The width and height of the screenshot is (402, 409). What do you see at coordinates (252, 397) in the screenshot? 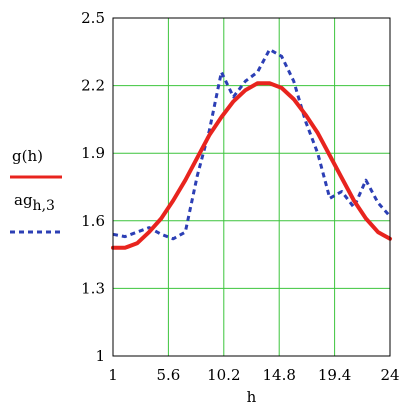
I see `x-axis-label: h` at bounding box center [252, 397].